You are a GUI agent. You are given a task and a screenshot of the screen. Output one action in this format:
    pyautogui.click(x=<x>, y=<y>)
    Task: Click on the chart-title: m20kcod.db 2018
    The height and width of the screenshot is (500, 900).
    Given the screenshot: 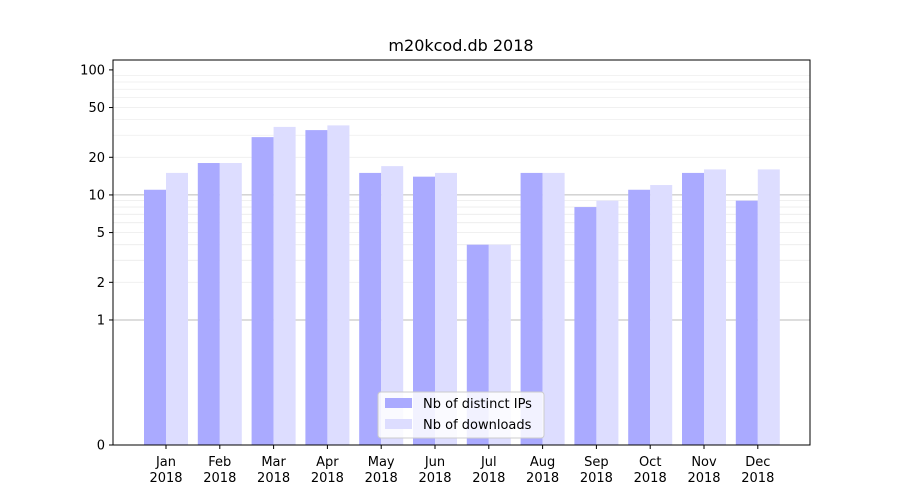 What is the action you would take?
    pyautogui.click(x=460, y=45)
    